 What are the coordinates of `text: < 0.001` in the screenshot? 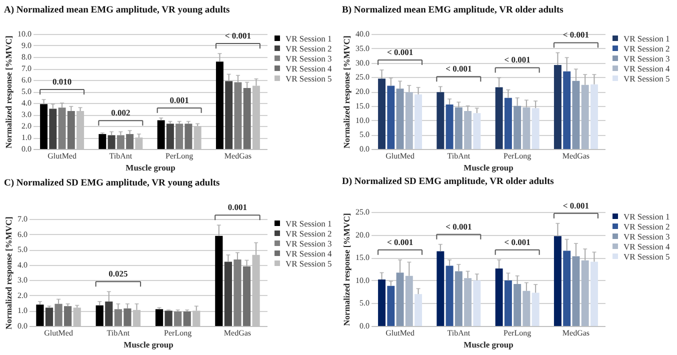 It's located at (576, 205).